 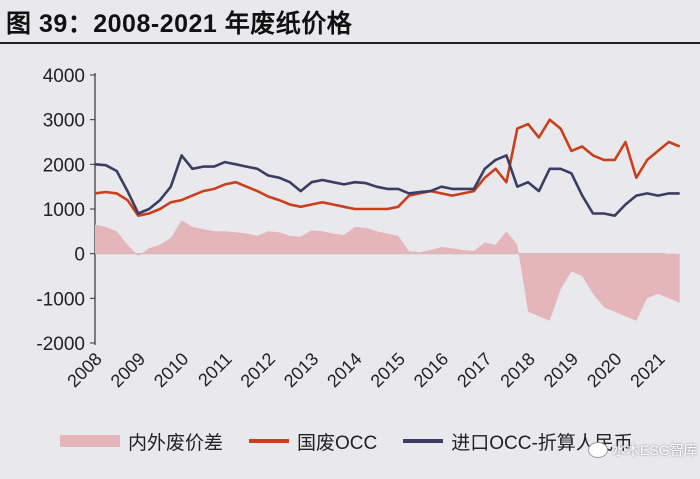 I want to click on y-tick-label: -1000, so click(x=60, y=299).